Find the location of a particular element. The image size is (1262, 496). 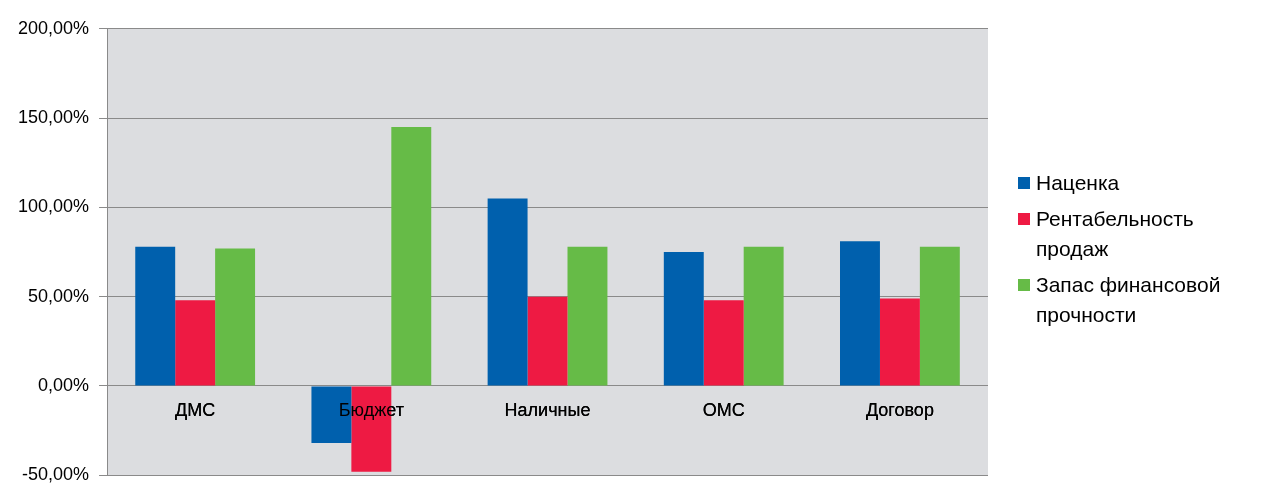

y-tick-label: 0,00% is located at coordinates (64, 384).